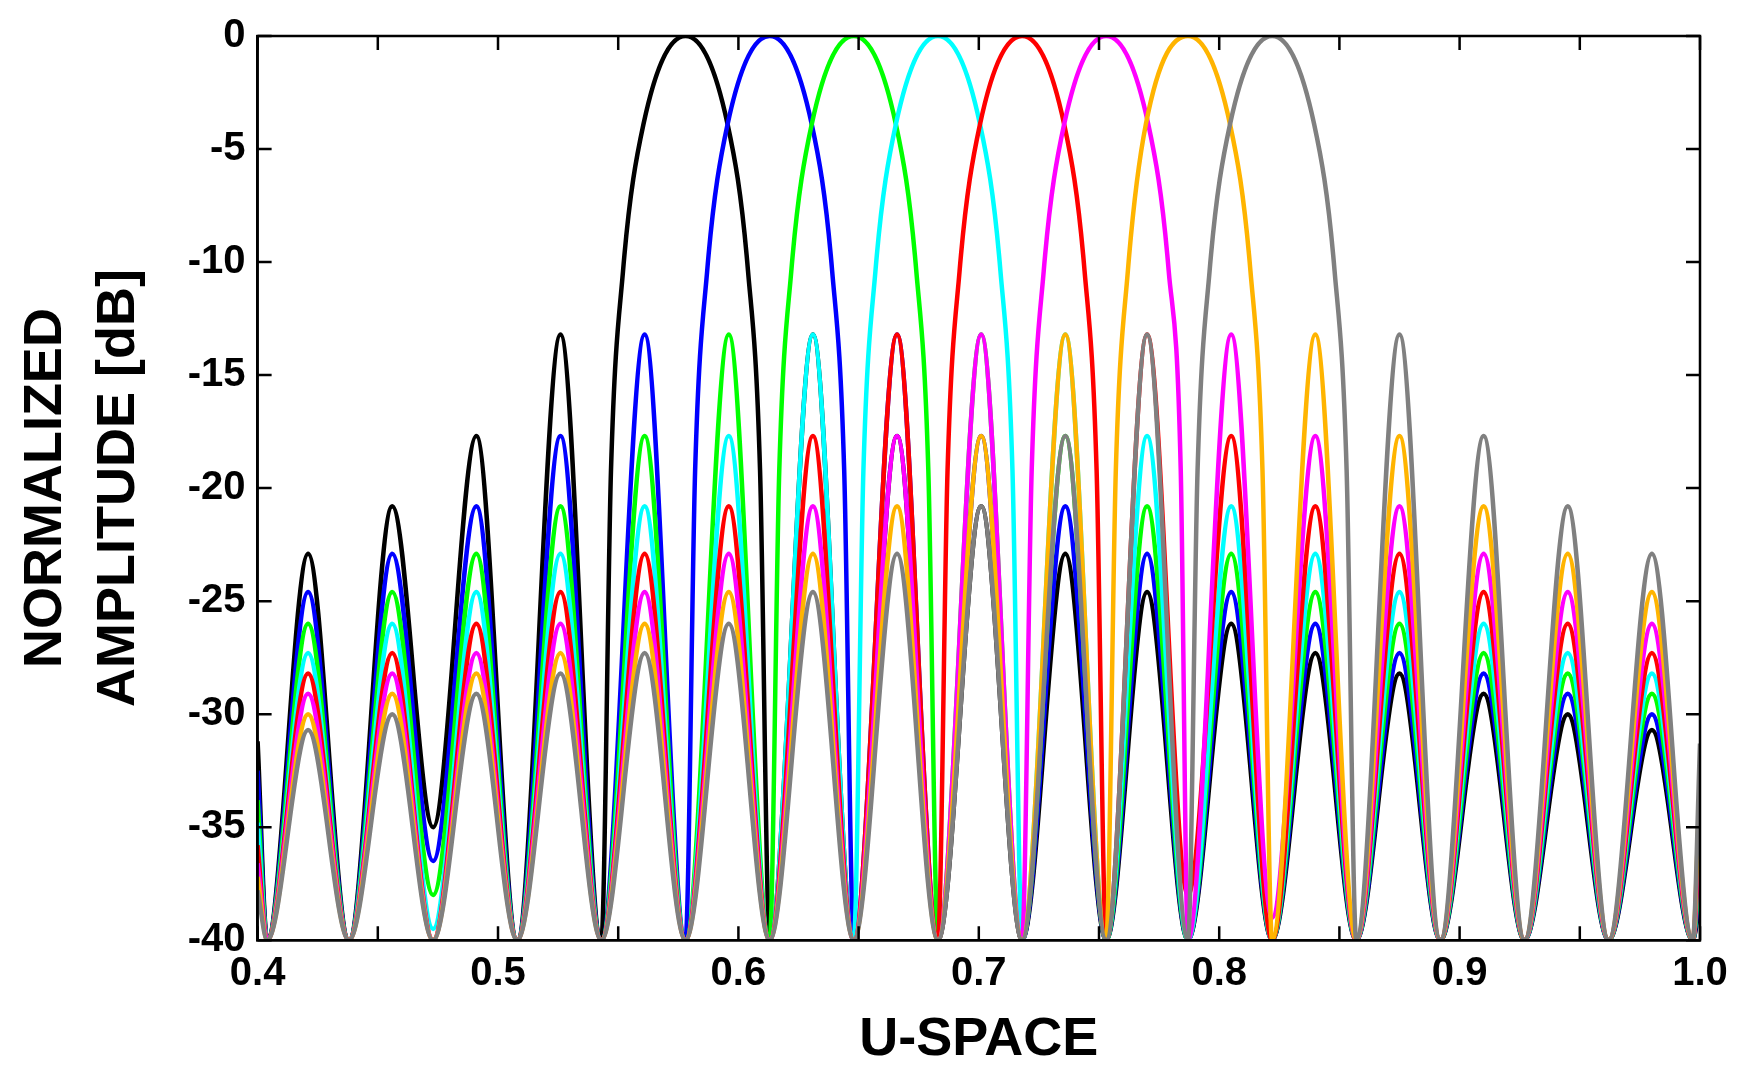 This screenshot has height=1079, width=1748. What do you see at coordinates (1219, 971) in the screenshot?
I see `x-tick-label: 0.8` at bounding box center [1219, 971].